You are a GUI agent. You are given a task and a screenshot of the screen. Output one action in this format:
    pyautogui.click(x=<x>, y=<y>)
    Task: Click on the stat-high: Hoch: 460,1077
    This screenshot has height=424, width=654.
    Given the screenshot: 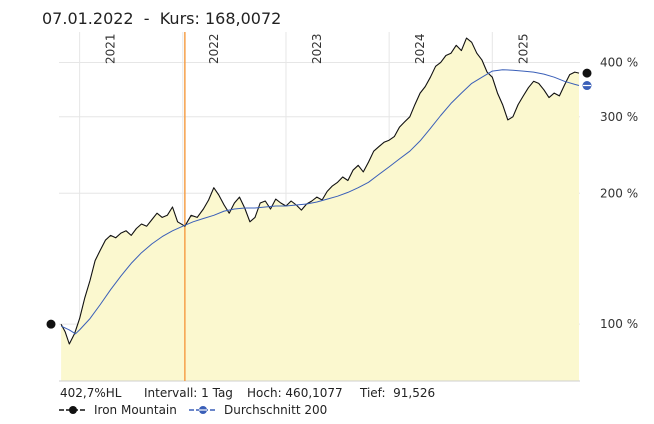 What is the action you would take?
    pyautogui.click(x=295, y=393)
    